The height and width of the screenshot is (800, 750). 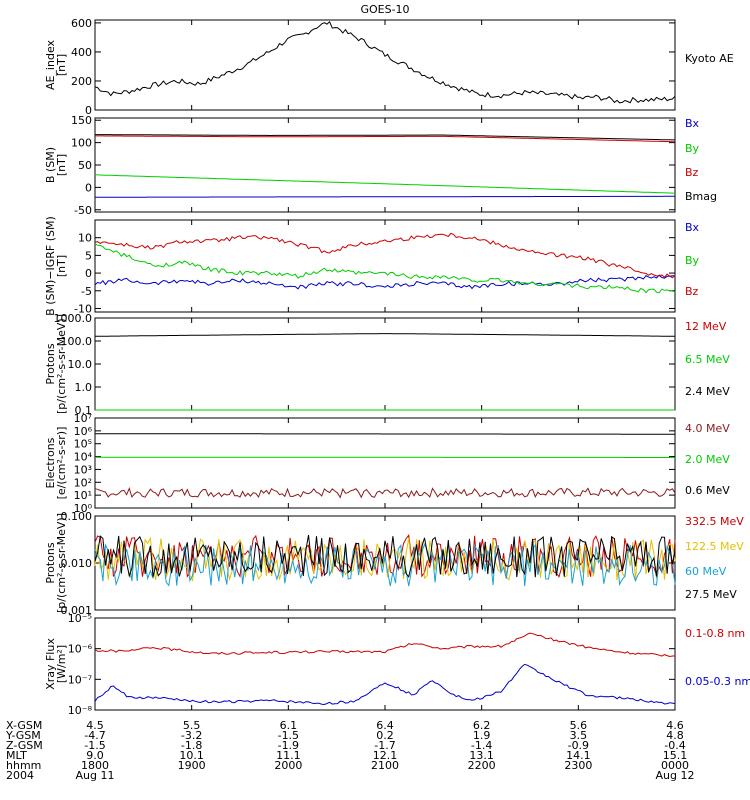 I want to click on footer-value-0-2: -1.5, so click(x=94, y=745).